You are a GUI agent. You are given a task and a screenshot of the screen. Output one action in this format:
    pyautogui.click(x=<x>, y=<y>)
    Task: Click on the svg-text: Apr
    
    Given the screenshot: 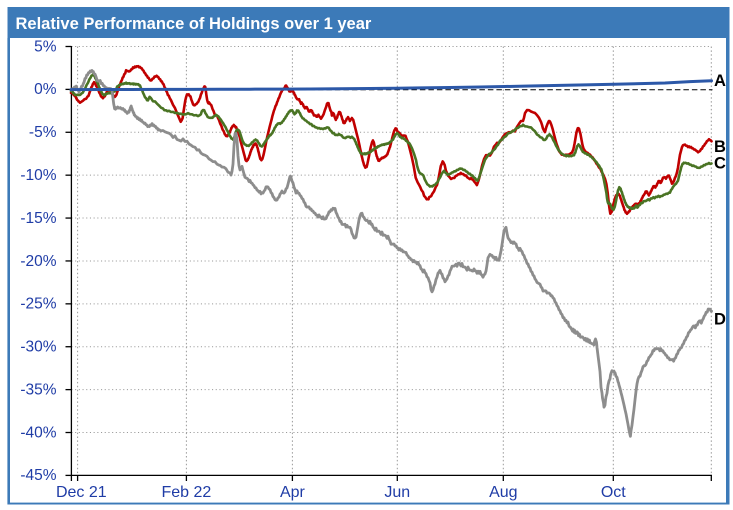 What is the action you would take?
    pyautogui.click(x=293, y=492)
    